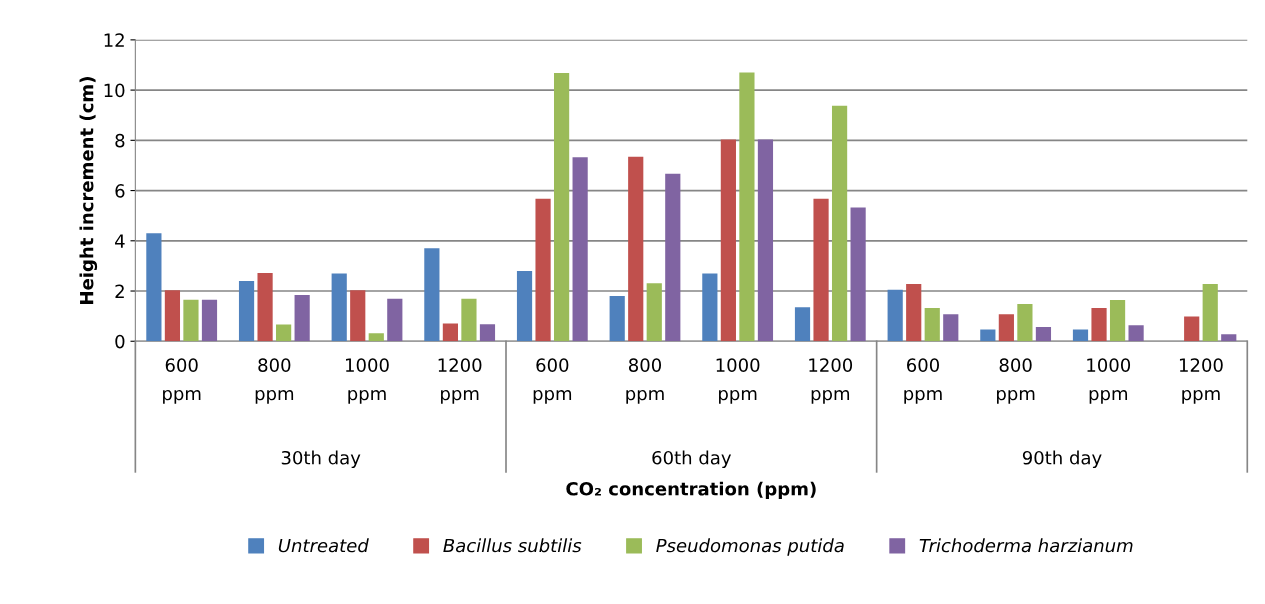 This screenshot has width=1265, height=604. What do you see at coordinates (1026, 545) in the screenshot?
I see `legend-label: Trichoderma harzianum` at bounding box center [1026, 545].